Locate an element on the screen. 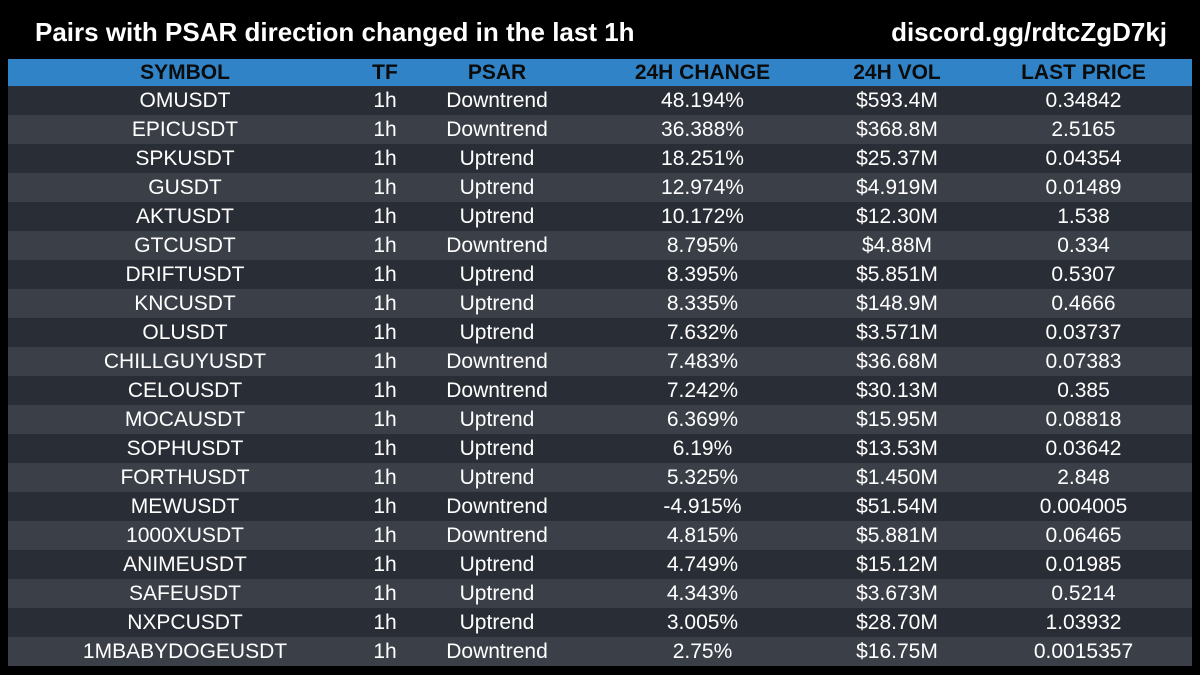 This screenshot has width=1200, height=675. change-cell: 4.815% is located at coordinates (702, 535).